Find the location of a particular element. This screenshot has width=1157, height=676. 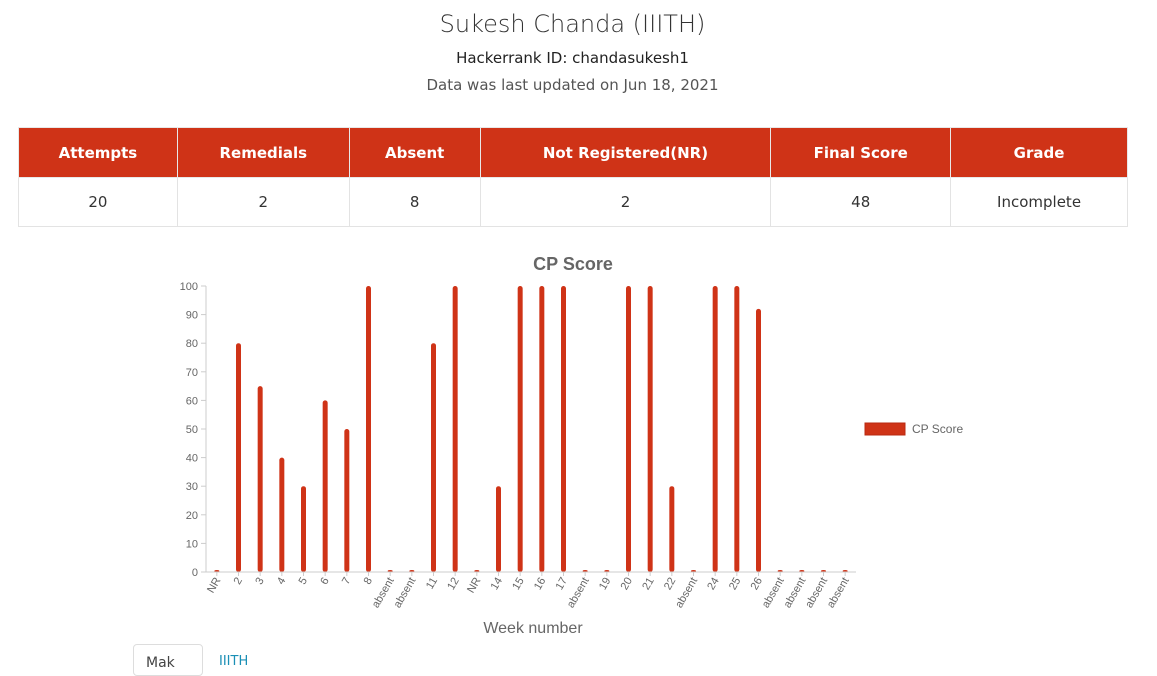

x-tick-label: 16 is located at coordinates (540, 584).